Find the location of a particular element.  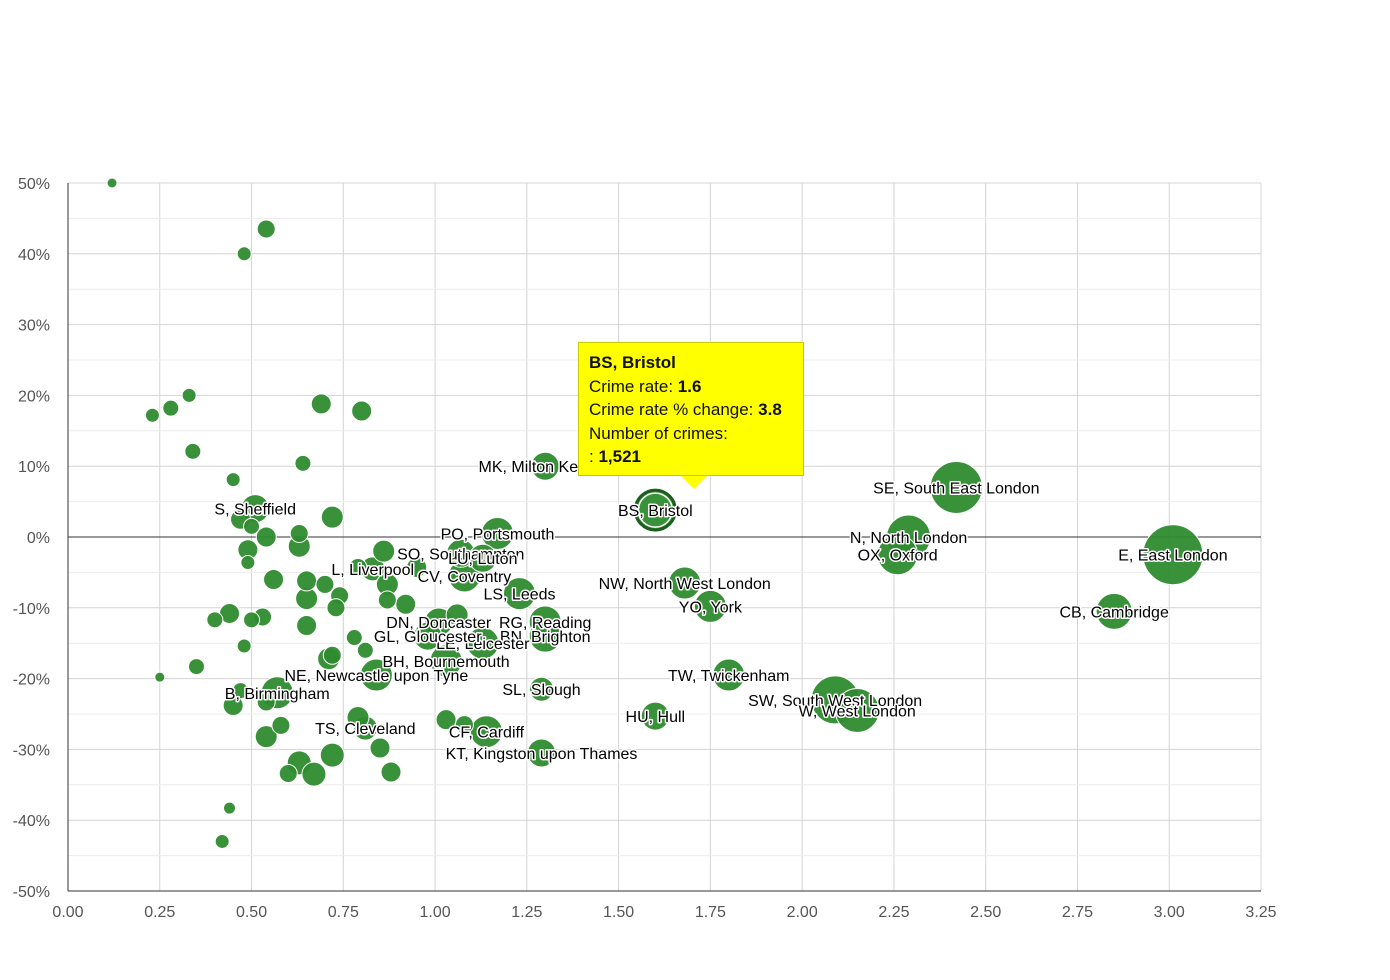

x-tick-label: 2.50 is located at coordinates (985, 912).